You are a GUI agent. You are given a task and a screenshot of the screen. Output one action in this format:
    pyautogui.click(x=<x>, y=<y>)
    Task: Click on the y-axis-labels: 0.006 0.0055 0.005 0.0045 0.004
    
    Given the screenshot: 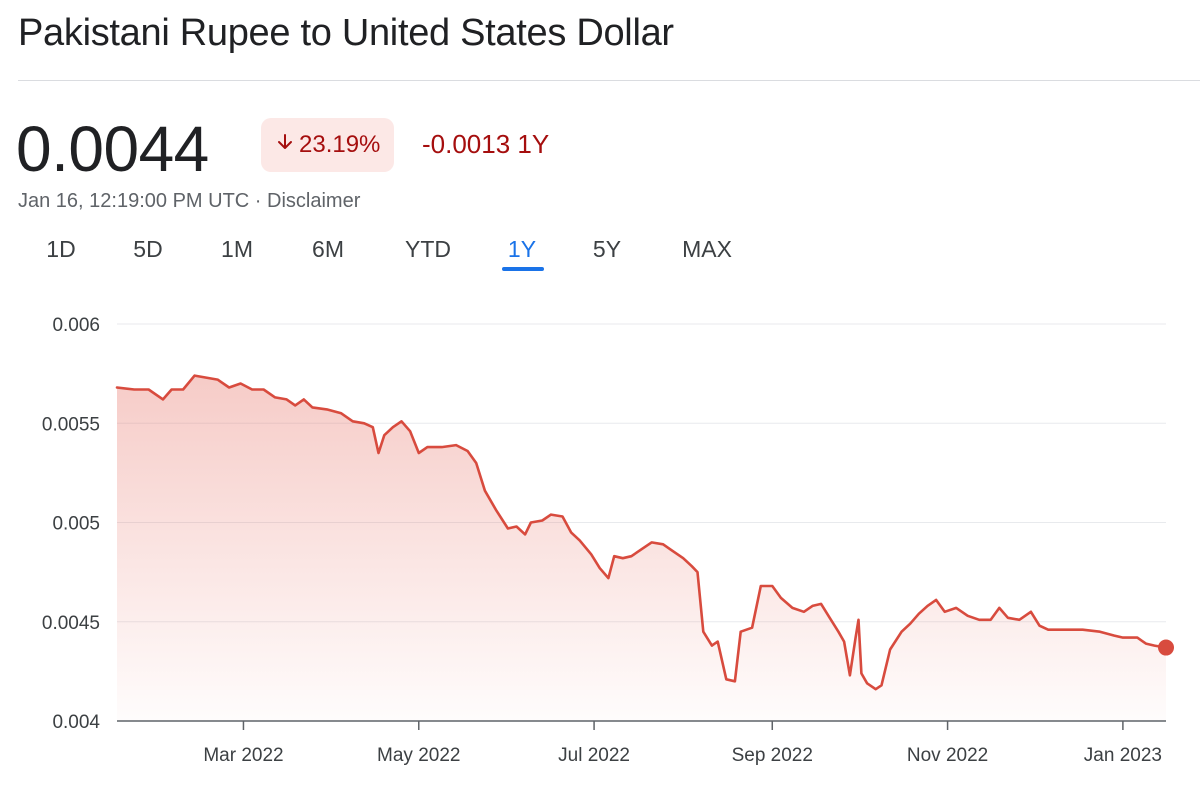 What is the action you would take?
    pyautogui.click(x=71, y=524)
    